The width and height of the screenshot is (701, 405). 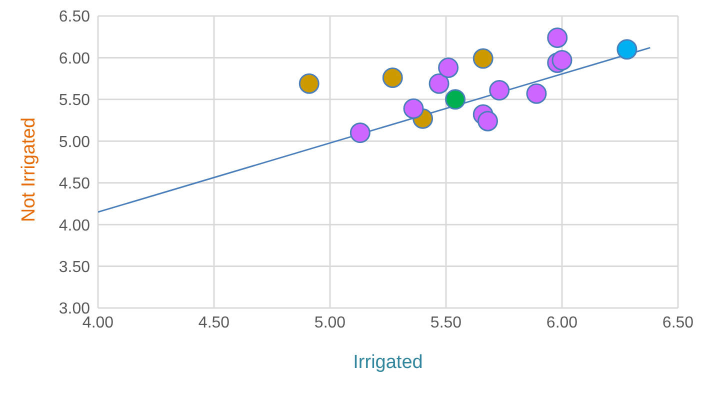 I want to click on y-axis-title: Not Irrigated, so click(x=29, y=169).